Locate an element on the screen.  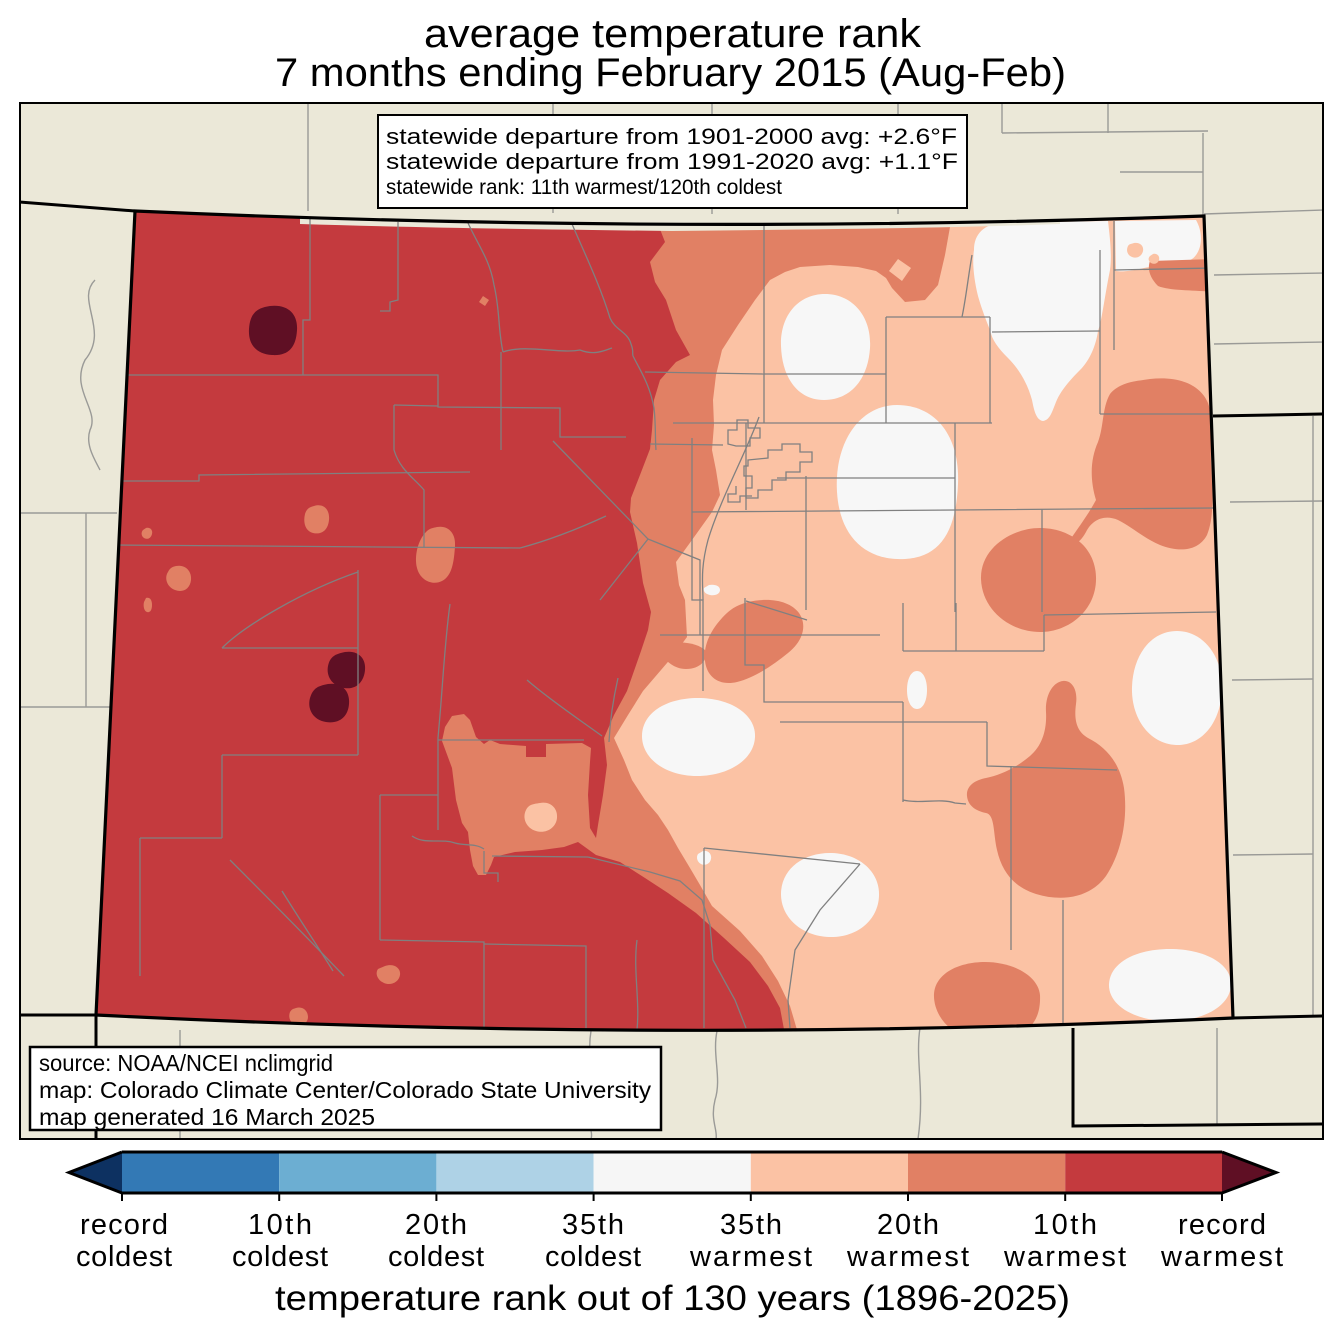
svg-text: map generated 16 March 2025 is located at coordinates (207, 1117).